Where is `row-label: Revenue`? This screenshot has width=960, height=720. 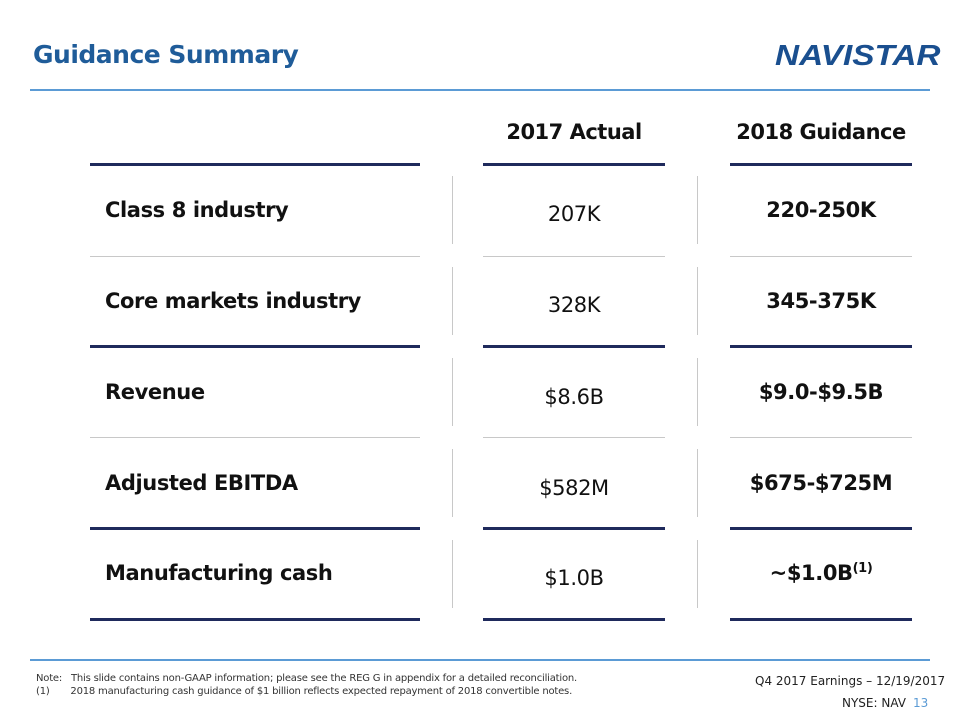
row-label: Revenue is located at coordinates (155, 392).